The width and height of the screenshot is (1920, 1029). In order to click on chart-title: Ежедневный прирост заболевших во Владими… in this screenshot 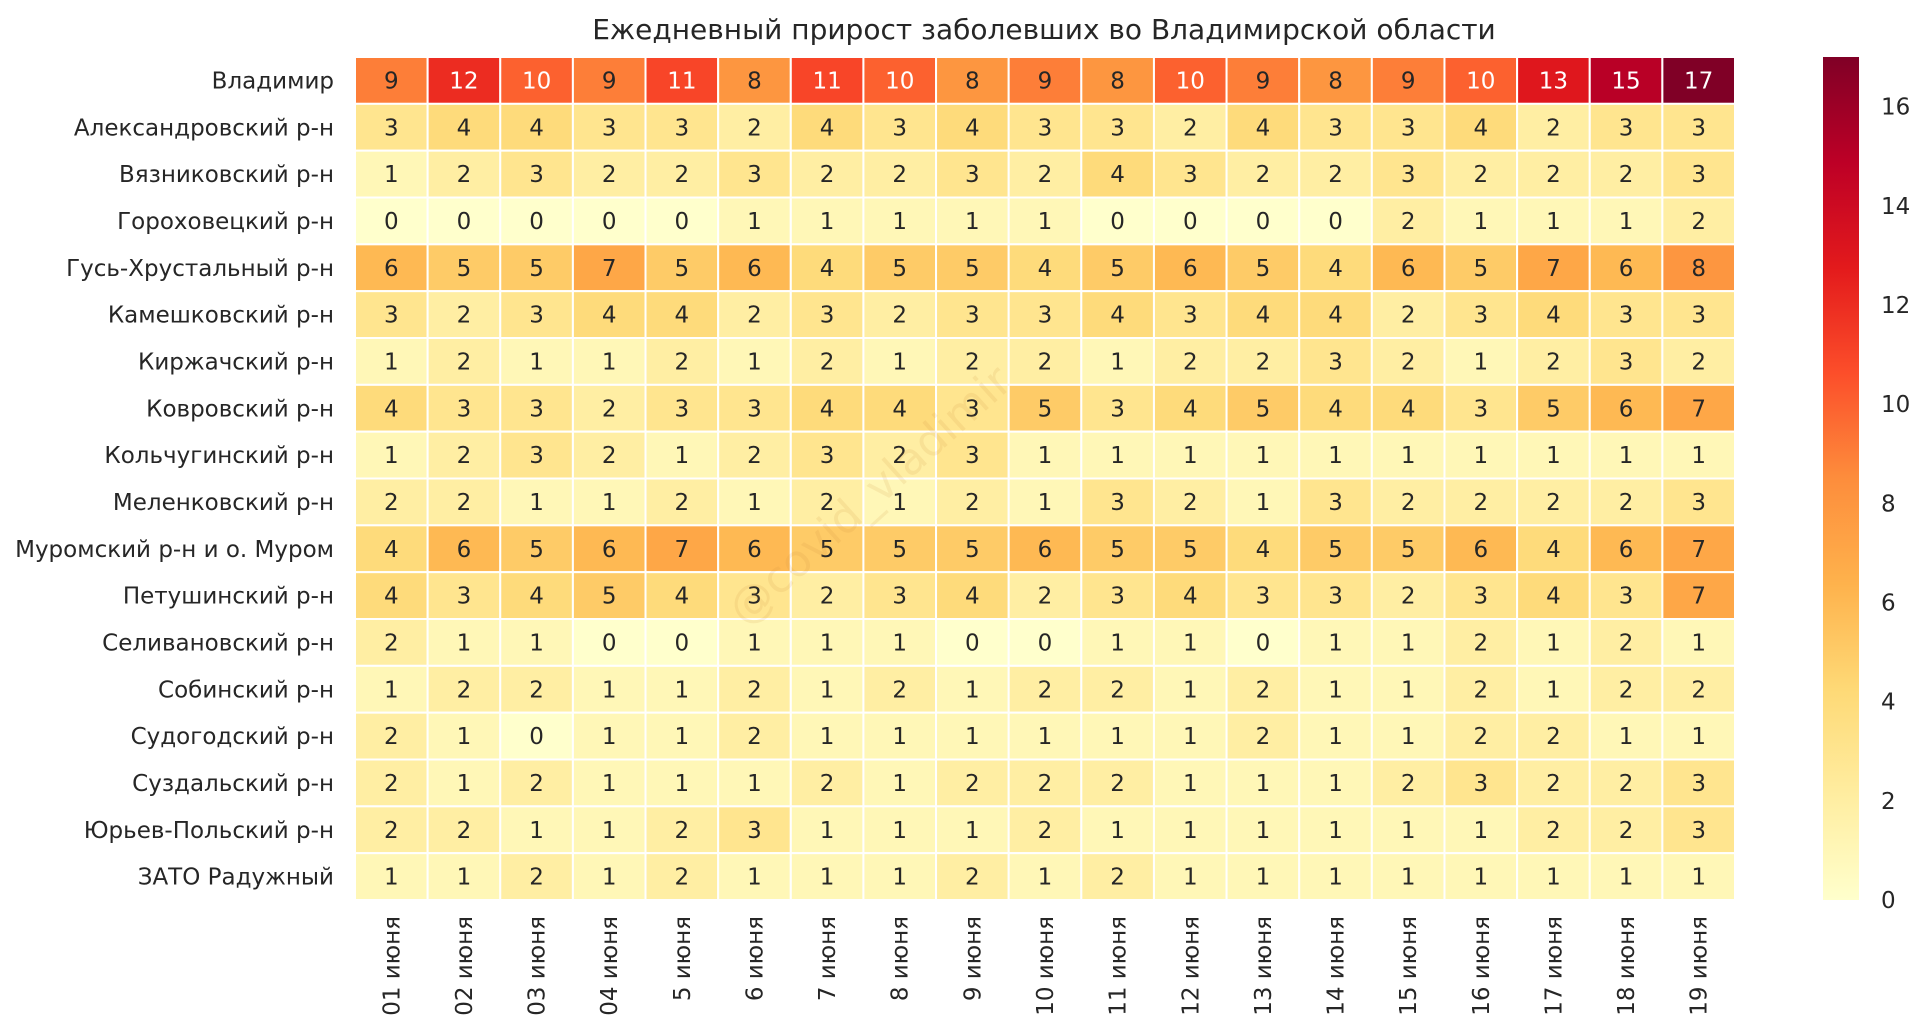, I will do `click(1044, 29)`.